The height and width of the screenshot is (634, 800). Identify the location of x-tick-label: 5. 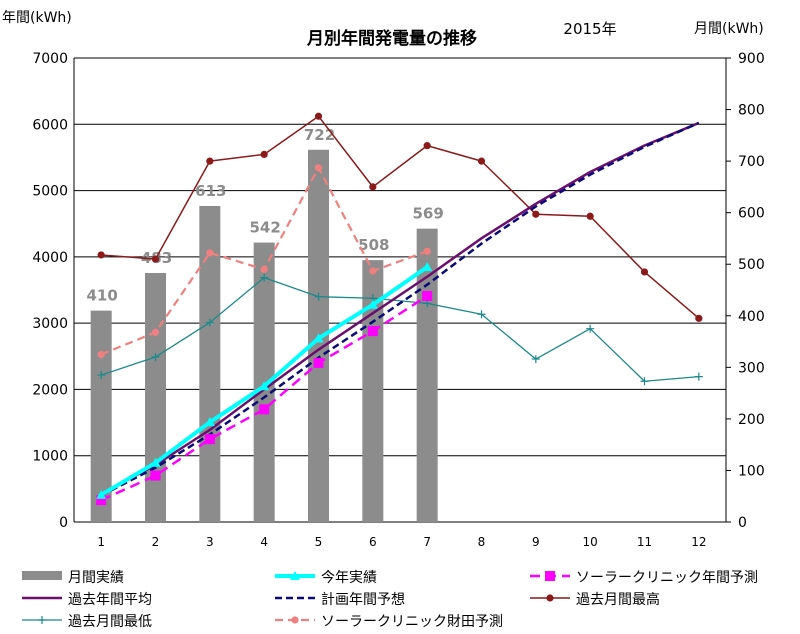
(319, 542).